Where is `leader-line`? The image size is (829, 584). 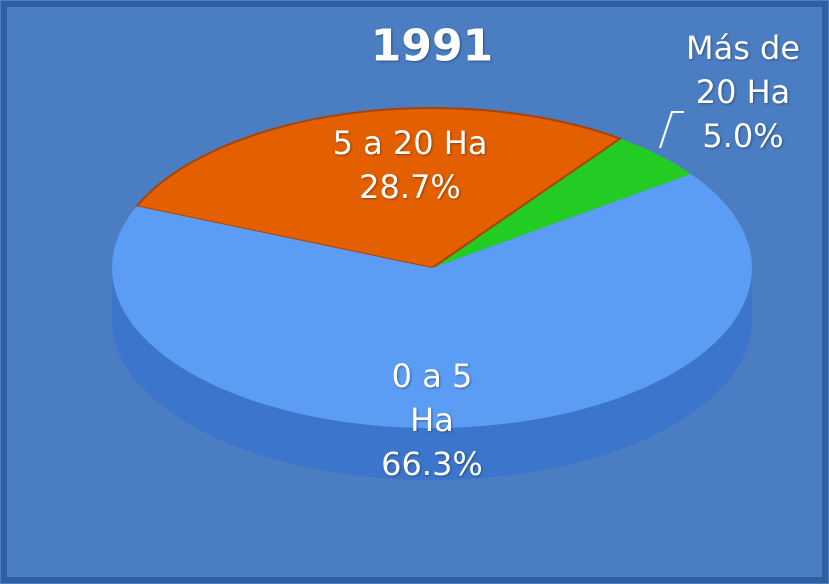
leader-line is located at coordinates (671, 130).